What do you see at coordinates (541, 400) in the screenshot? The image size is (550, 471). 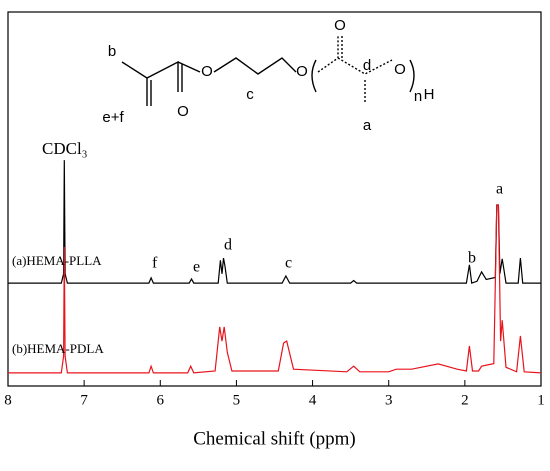 I see `x-tick-label: 1` at bounding box center [541, 400].